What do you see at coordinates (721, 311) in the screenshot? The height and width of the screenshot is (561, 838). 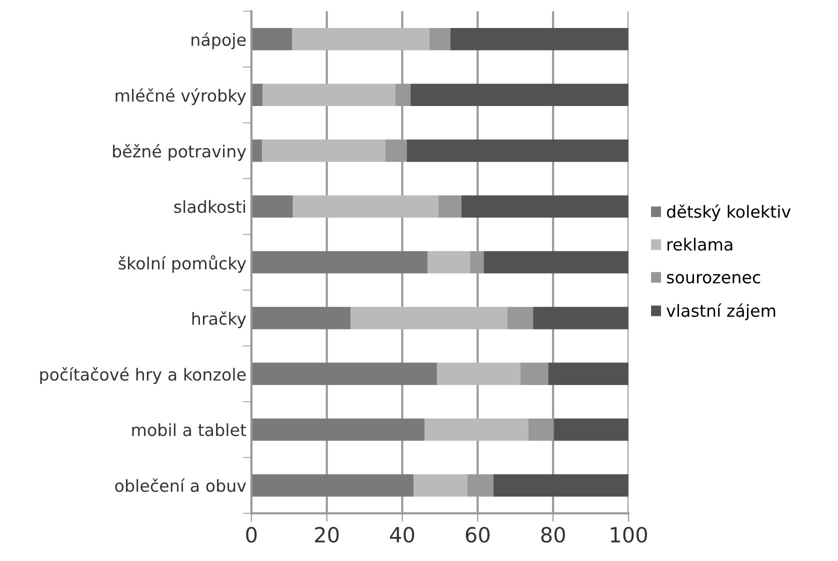 I see `legend-label: vlastní zájem` at bounding box center [721, 311].